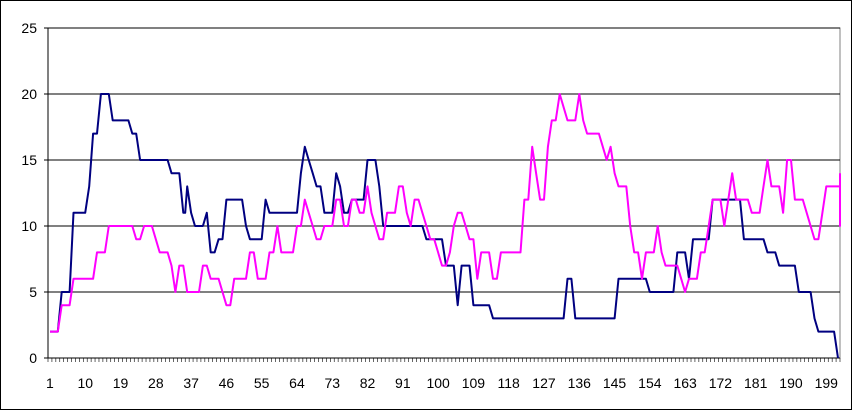  Describe the element at coordinates (368, 383) in the screenshot. I see `x-tick-label: 82` at that location.